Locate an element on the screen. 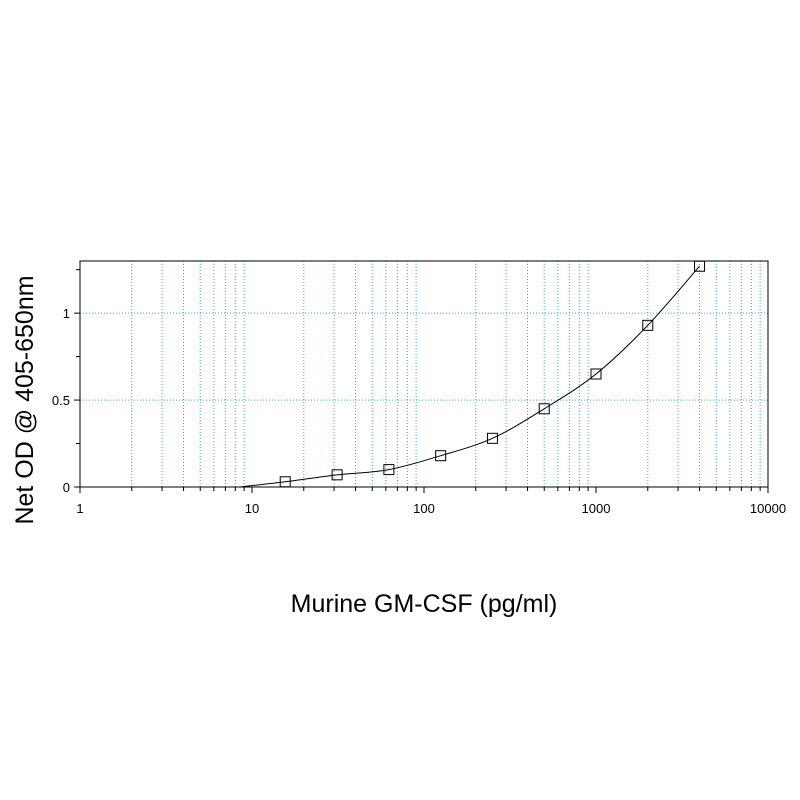  x-tick-label: 10000 is located at coordinates (768, 508).